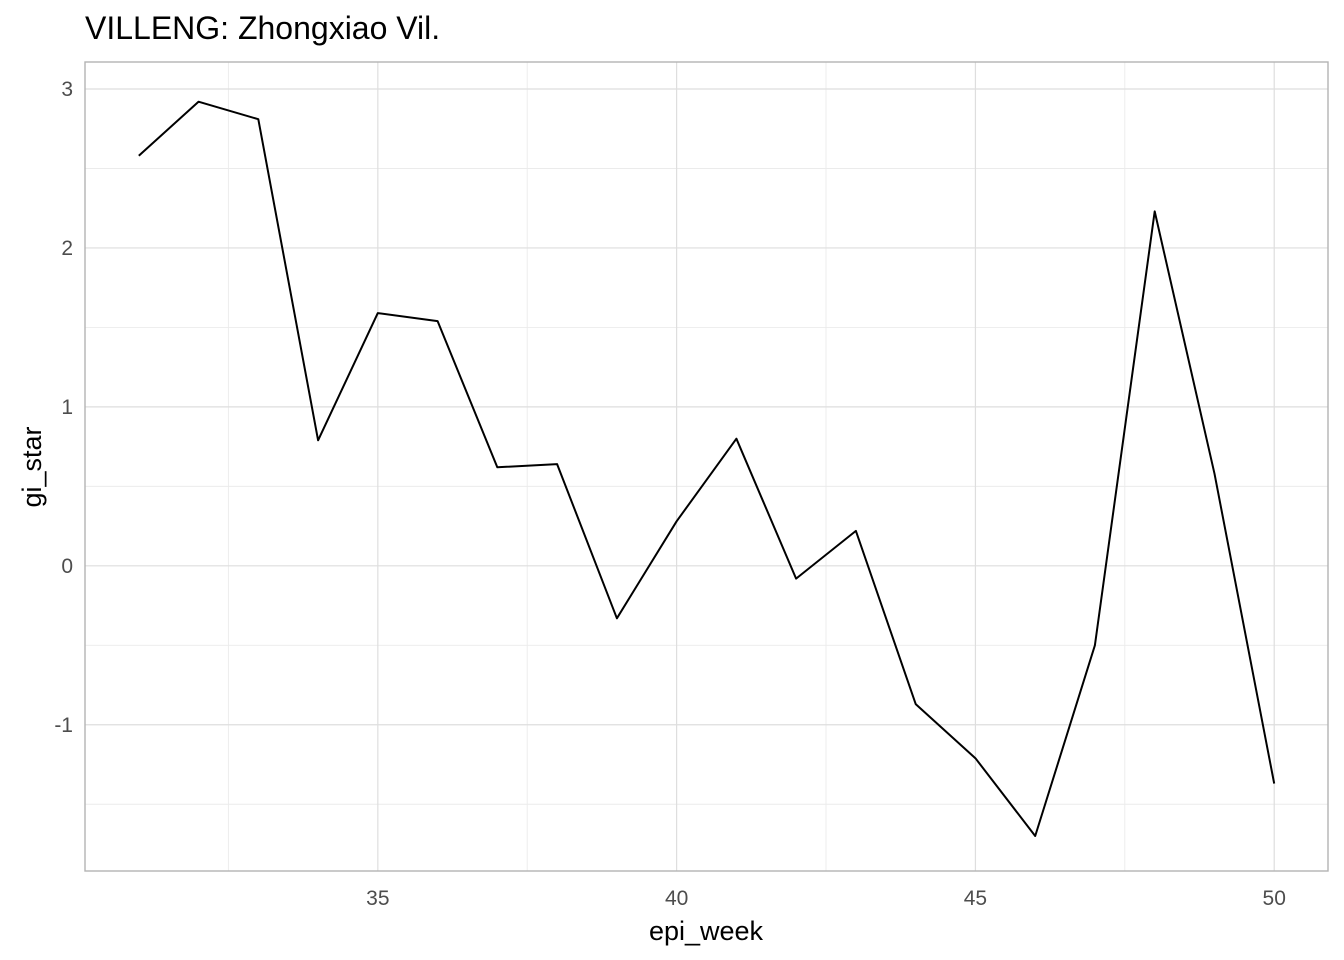  Describe the element at coordinates (67, 566) in the screenshot. I see `y-tick-label: 0` at that location.